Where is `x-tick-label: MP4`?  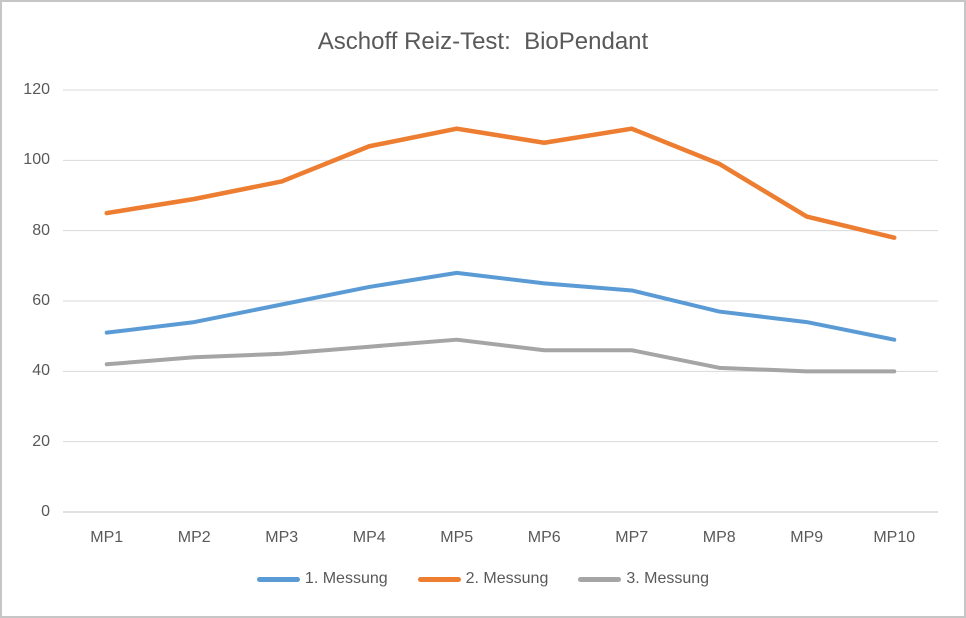
x-tick-label: MP4 is located at coordinates (369, 537).